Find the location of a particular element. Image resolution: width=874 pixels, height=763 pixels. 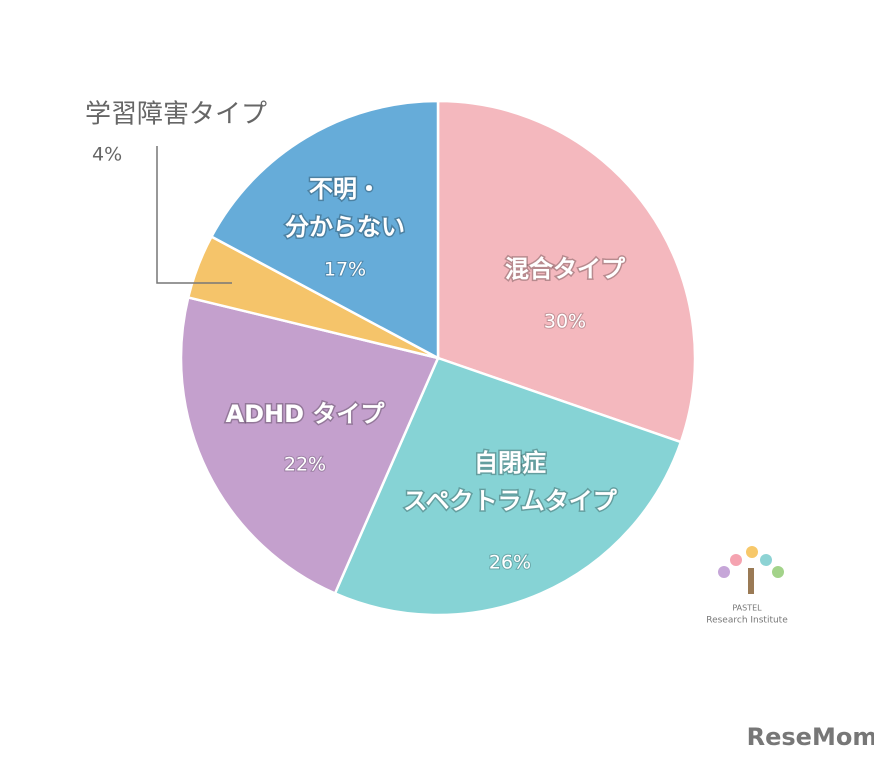

watermark: ReseMom is located at coordinates (810, 737).